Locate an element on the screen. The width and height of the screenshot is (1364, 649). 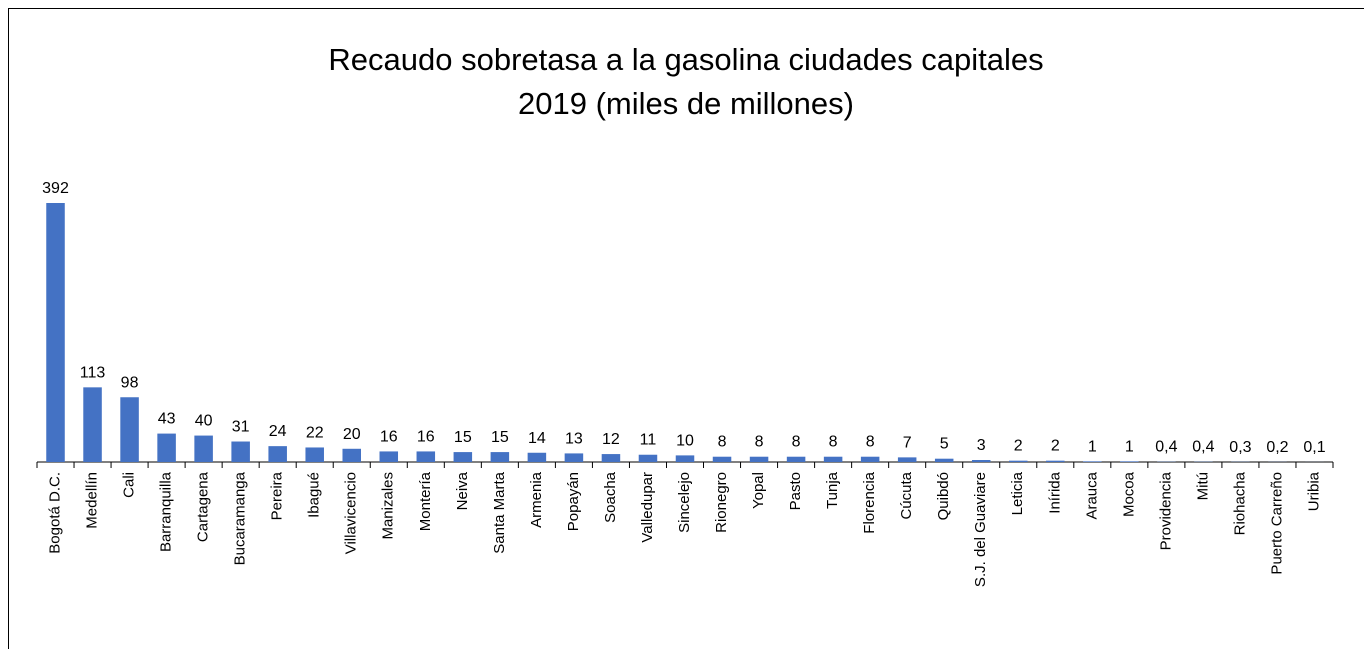
x-tick-label: Santa Marta is located at coordinates (499, 512).